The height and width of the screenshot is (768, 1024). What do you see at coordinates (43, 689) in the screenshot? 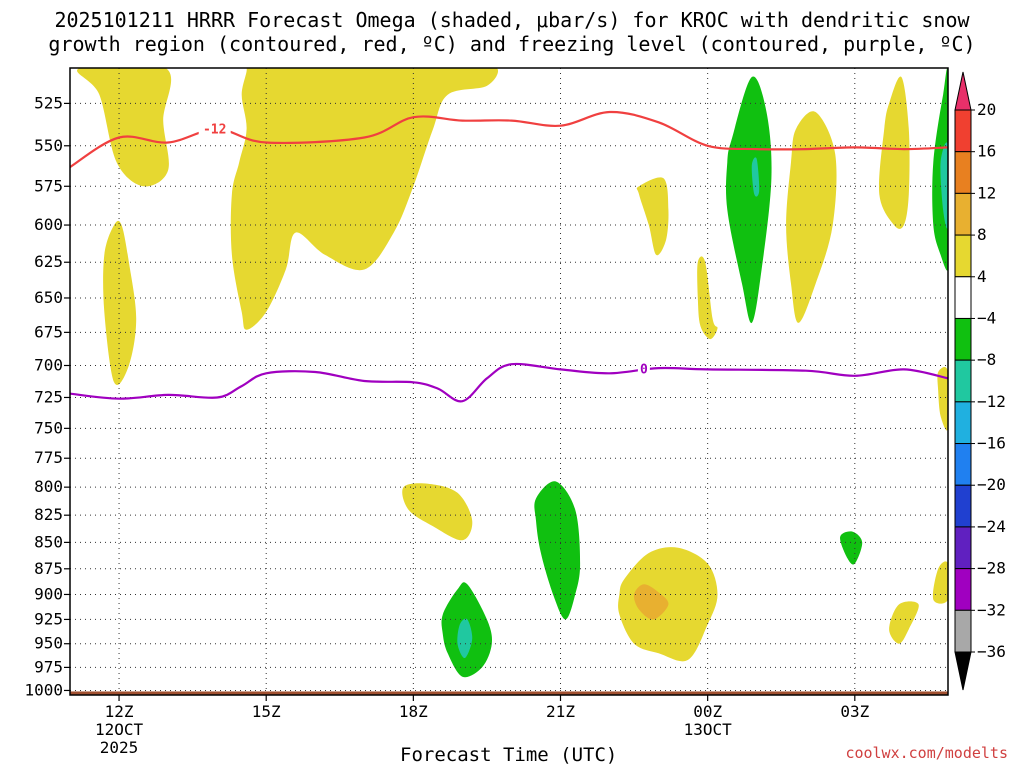
I see `y-tick-label: 1000` at bounding box center [43, 689].